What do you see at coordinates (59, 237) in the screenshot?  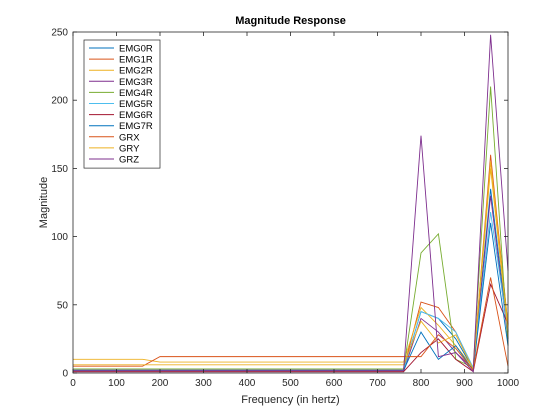 I see `y-tick-label: 100` at bounding box center [59, 237].